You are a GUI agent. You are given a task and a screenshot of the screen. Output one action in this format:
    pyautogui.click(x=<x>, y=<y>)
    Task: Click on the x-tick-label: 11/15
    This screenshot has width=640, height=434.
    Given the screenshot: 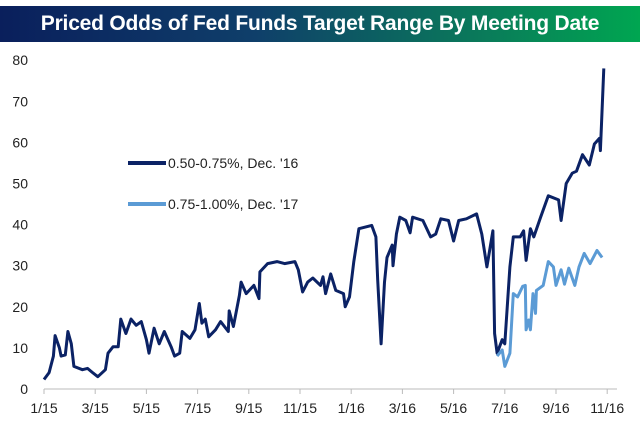 What is the action you would take?
    pyautogui.click(x=300, y=408)
    